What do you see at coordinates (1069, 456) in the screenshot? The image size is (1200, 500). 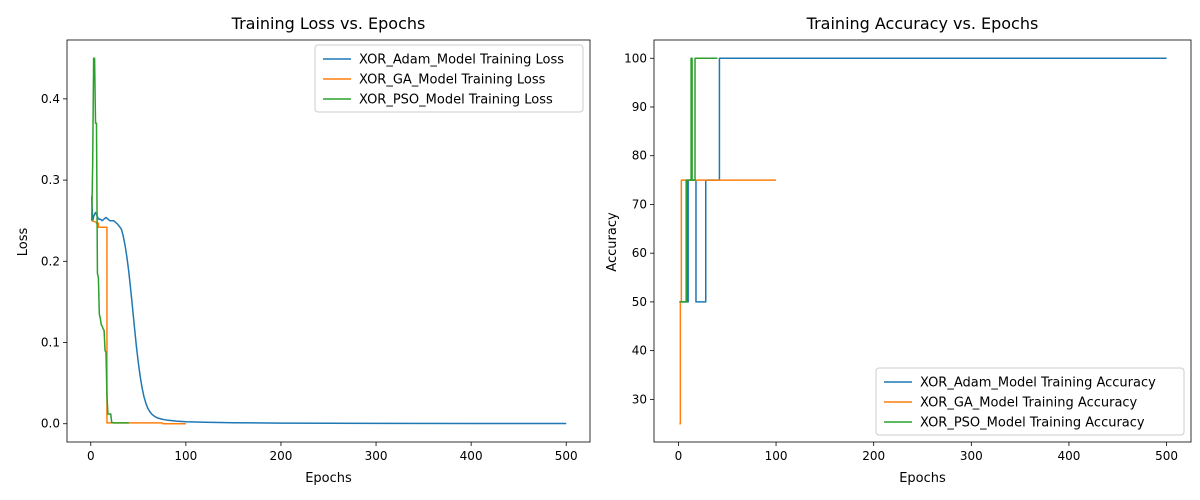 I see `accuracy-x-tick-label: 400` at bounding box center [1069, 456].